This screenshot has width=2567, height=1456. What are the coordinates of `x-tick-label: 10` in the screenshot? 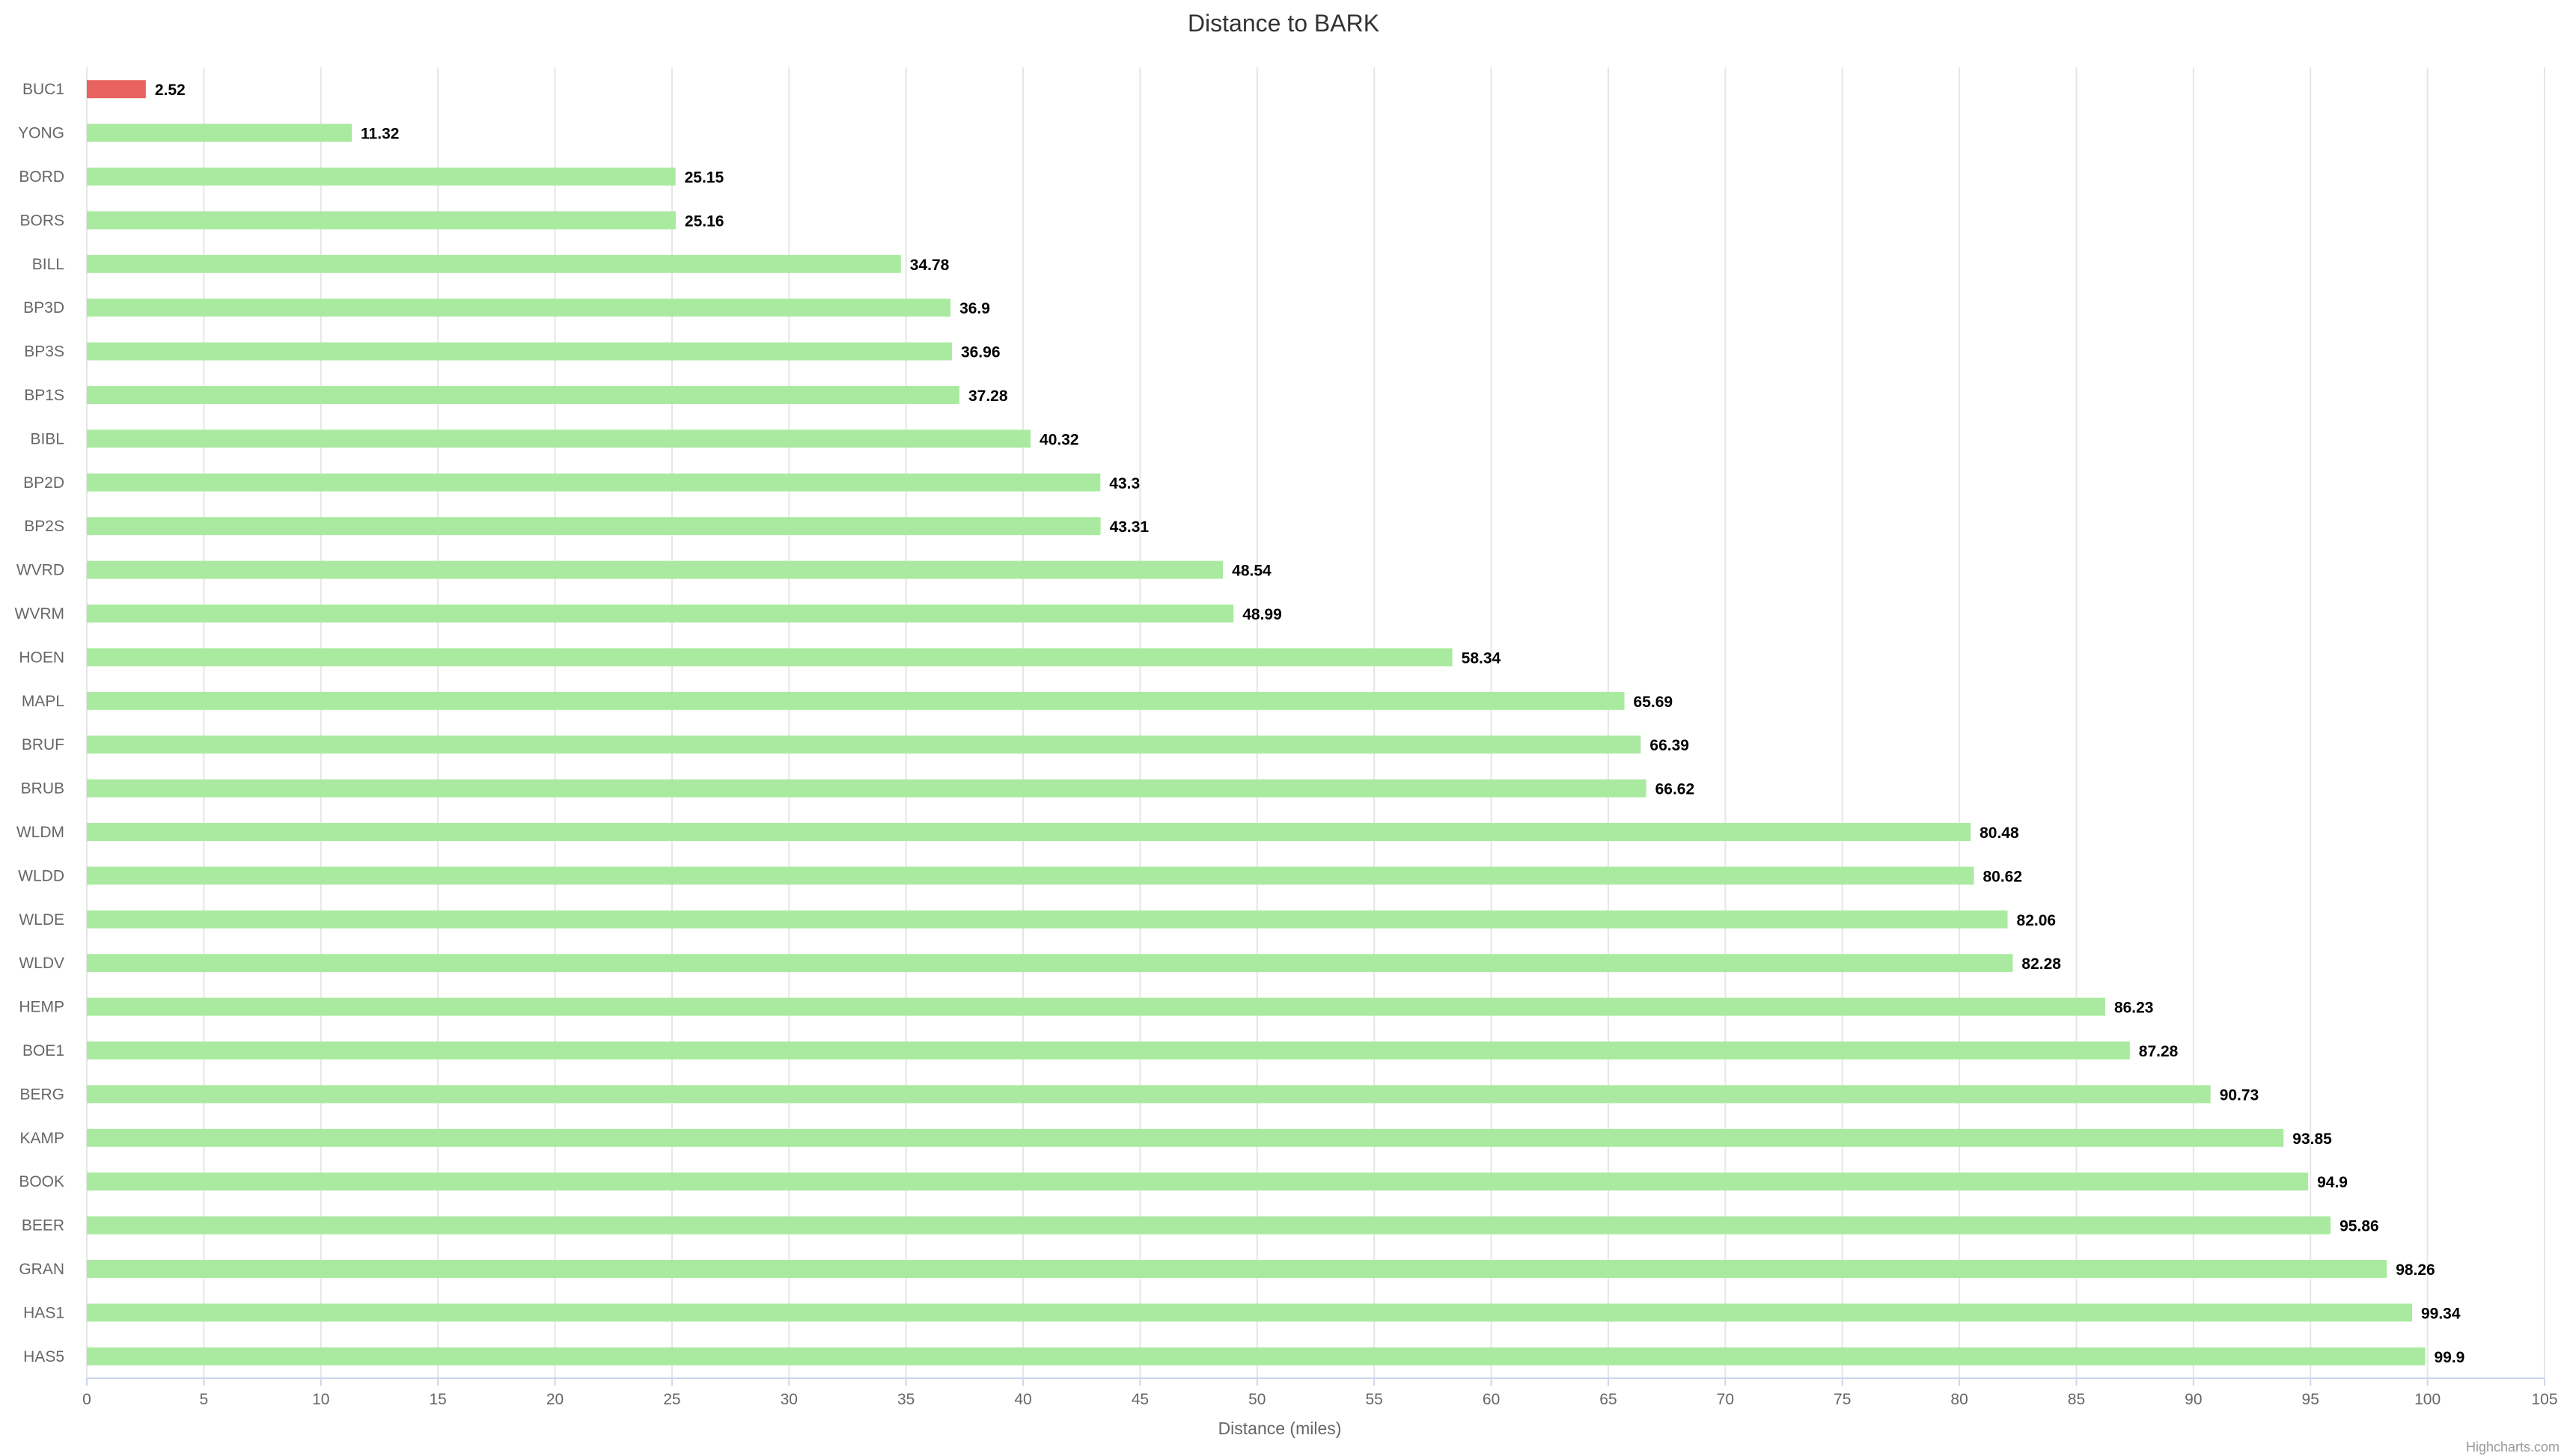 It's located at (320, 1399).